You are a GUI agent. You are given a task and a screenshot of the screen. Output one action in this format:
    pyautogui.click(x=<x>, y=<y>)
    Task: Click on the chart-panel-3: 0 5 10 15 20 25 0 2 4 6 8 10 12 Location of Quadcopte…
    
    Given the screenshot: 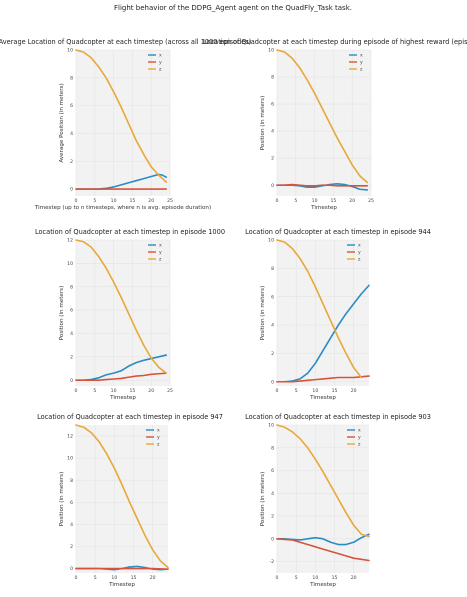 What is the action you would take?
    pyautogui.click(x=130, y=314)
    